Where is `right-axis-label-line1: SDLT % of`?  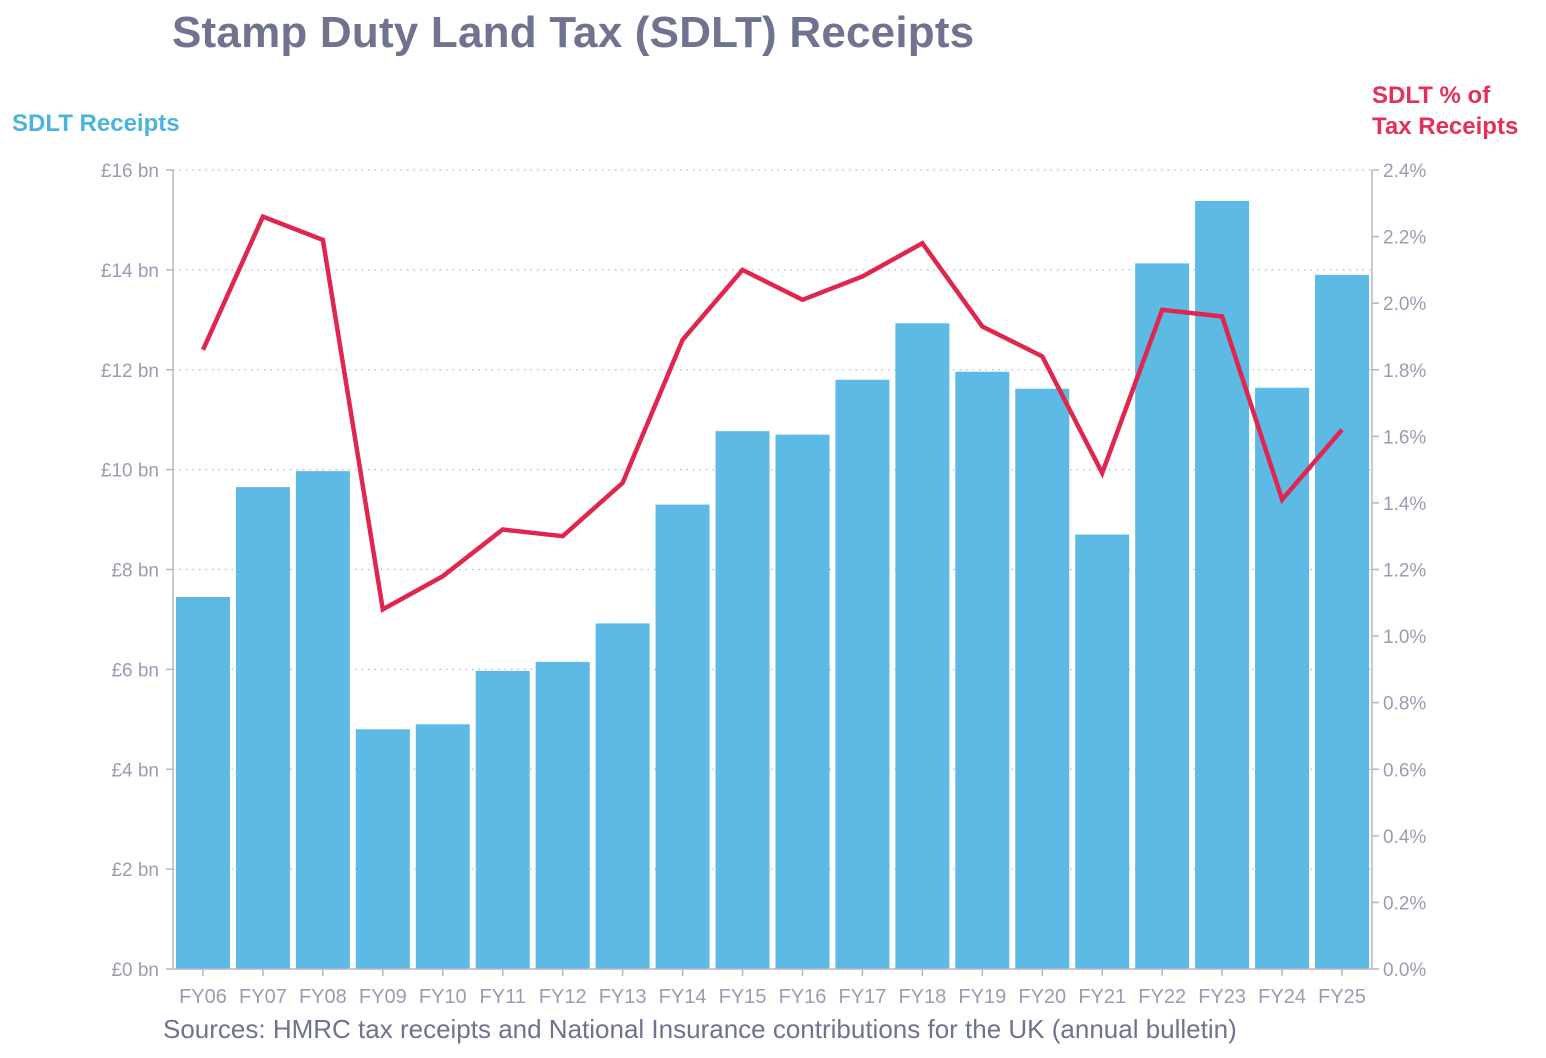
right-axis-label-line1: SDLT % of is located at coordinates (1431, 95).